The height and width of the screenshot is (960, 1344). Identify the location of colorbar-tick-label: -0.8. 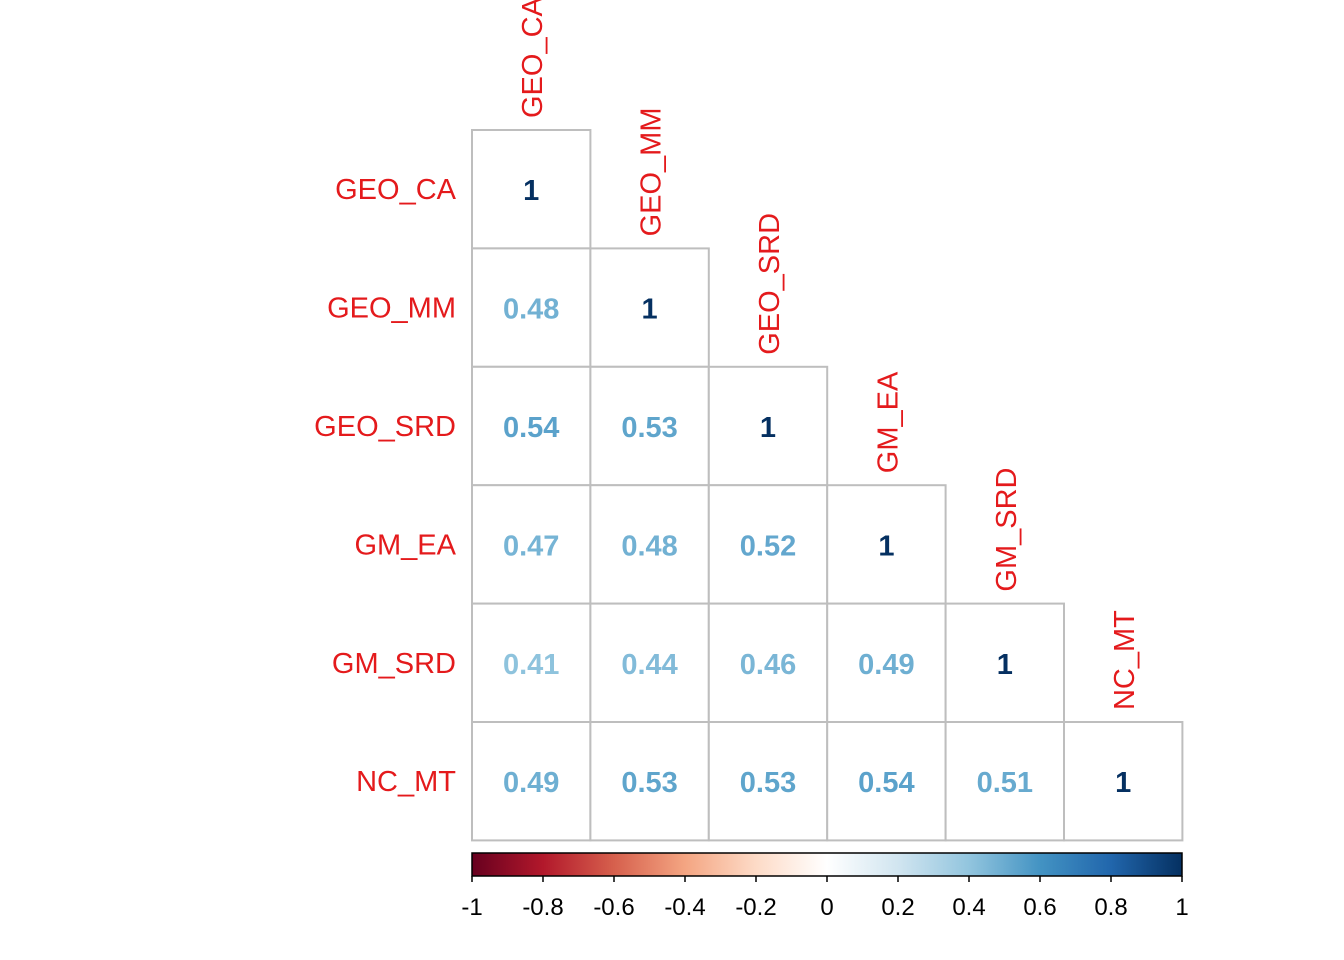
(542, 907).